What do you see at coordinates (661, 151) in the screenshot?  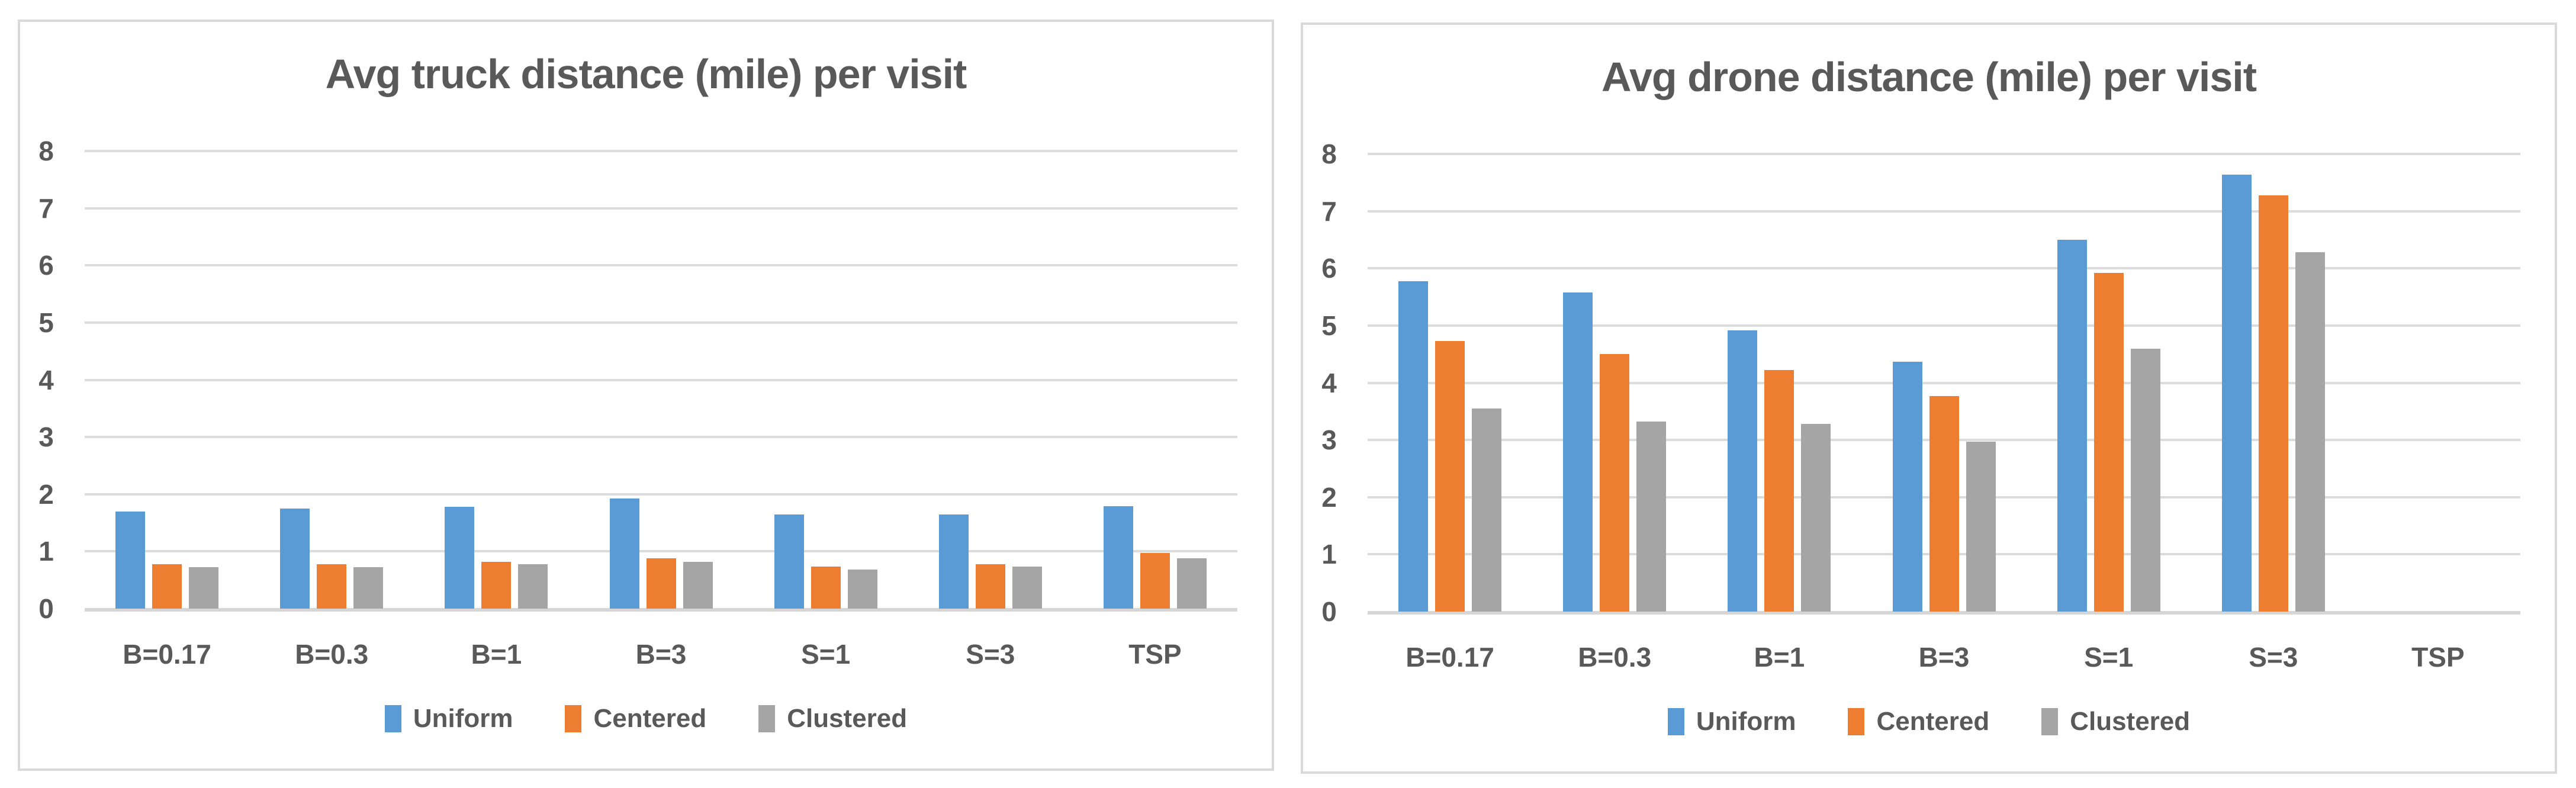 I see `gridline-y8` at bounding box center [661, 151].